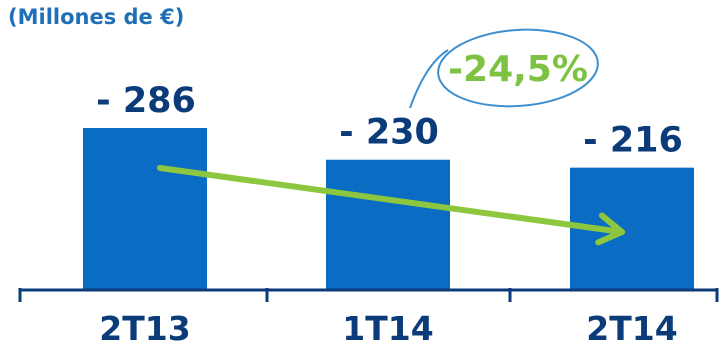 The height and width of the screenshot is (345, 726). Describe the element at coordinates (610, 229) in the screenshot. I see `trend-arrow-head` at that location.